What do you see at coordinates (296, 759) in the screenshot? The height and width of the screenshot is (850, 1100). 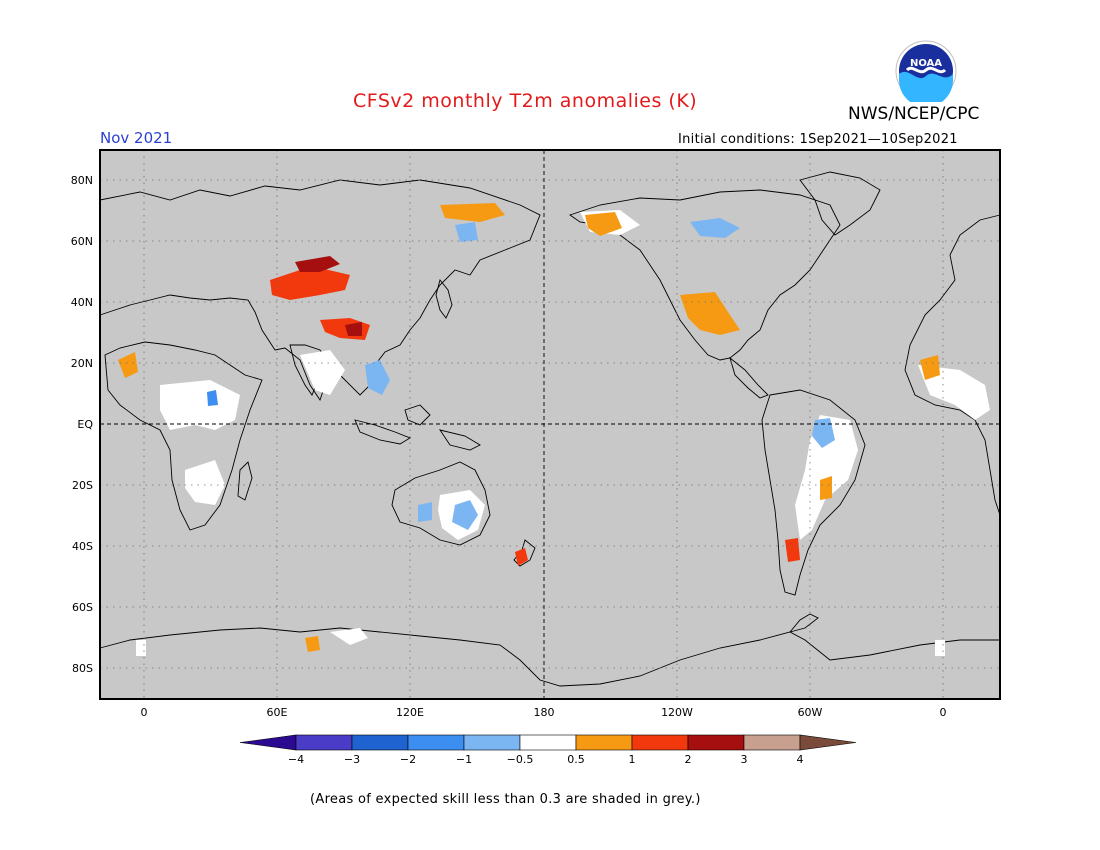 I see `colorbar-label: −4` at bounding box center [296, 759].